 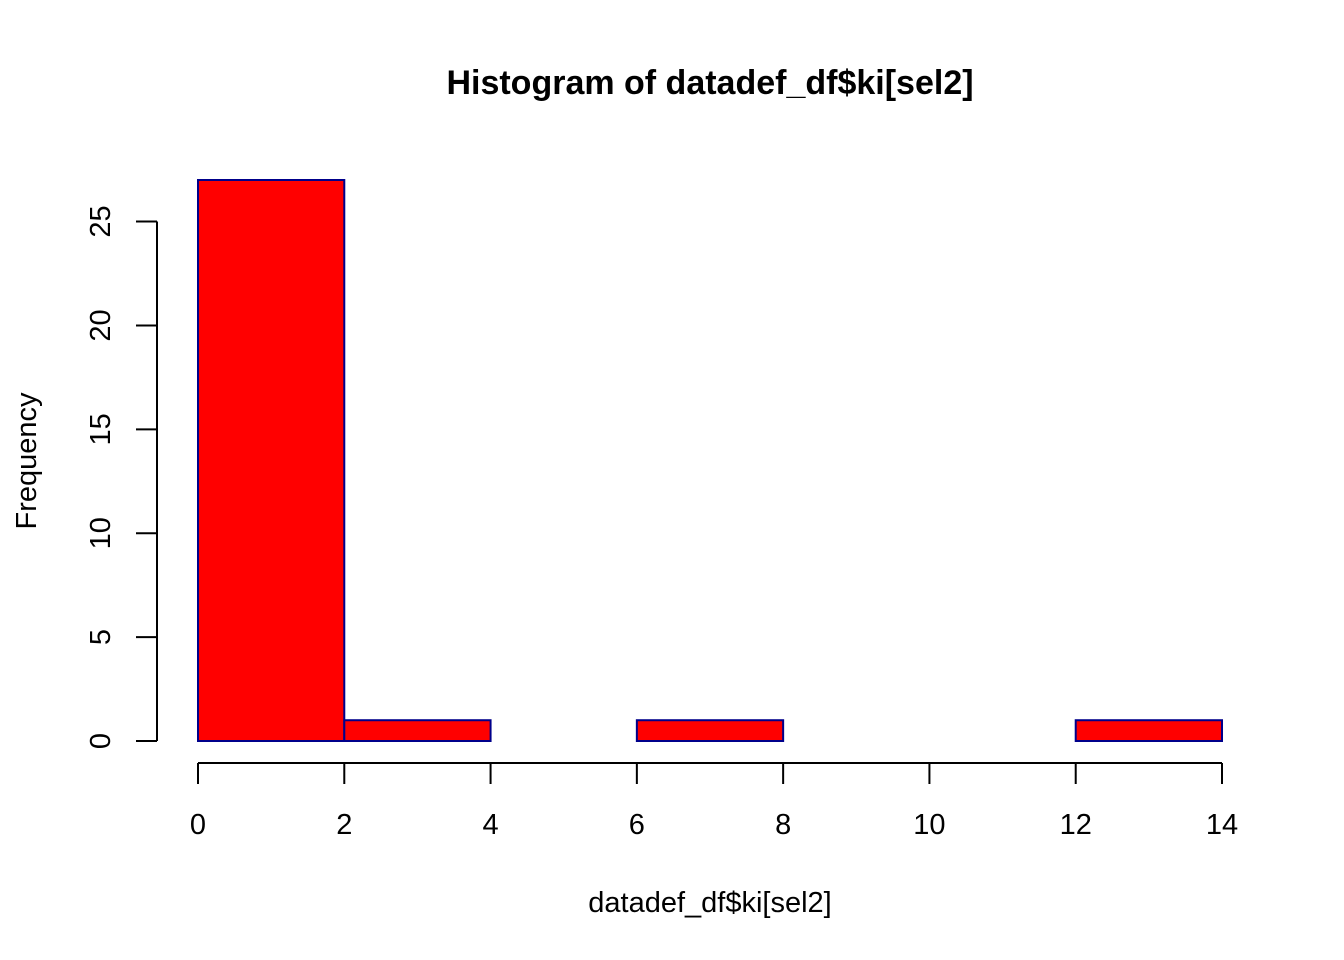 What do you see at coordinates (121, 477) in the screenshot?
I see `y-axis: 0 5 10 15 20 25` at bounding box center [121, 477].